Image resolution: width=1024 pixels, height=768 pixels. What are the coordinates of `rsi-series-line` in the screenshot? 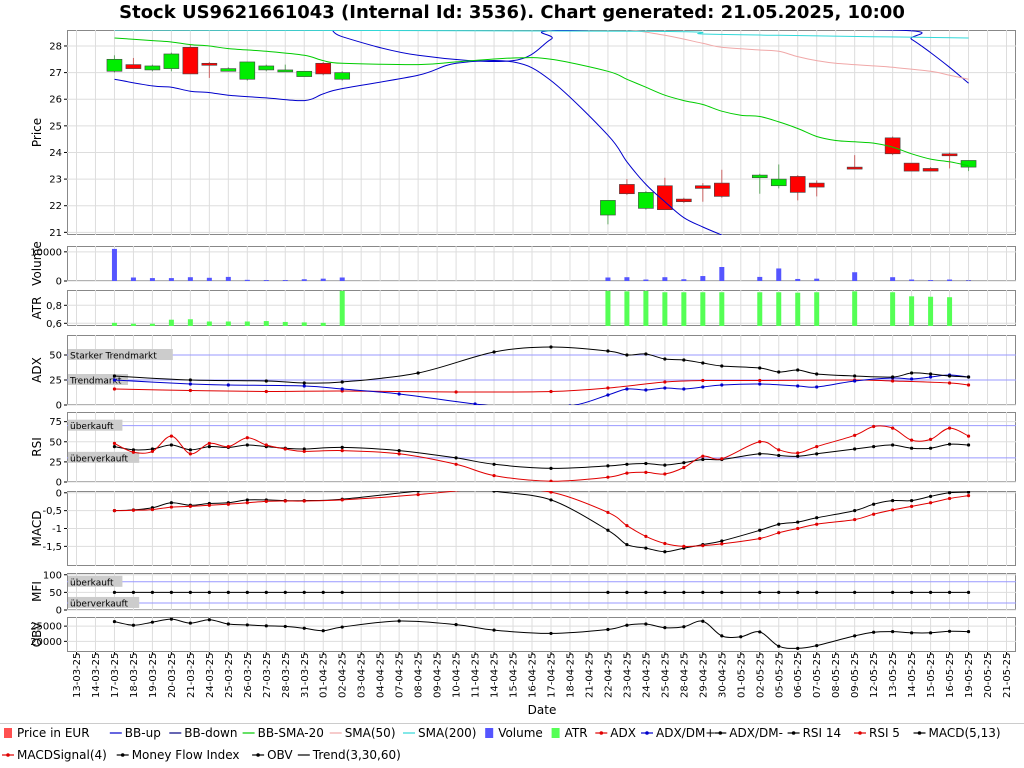 It's located at (541, 456).